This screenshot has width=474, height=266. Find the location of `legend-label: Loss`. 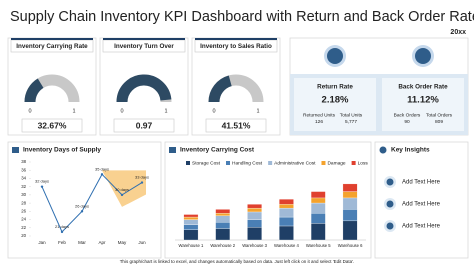

legend-label: Loss is located at coordinates (363, 164).